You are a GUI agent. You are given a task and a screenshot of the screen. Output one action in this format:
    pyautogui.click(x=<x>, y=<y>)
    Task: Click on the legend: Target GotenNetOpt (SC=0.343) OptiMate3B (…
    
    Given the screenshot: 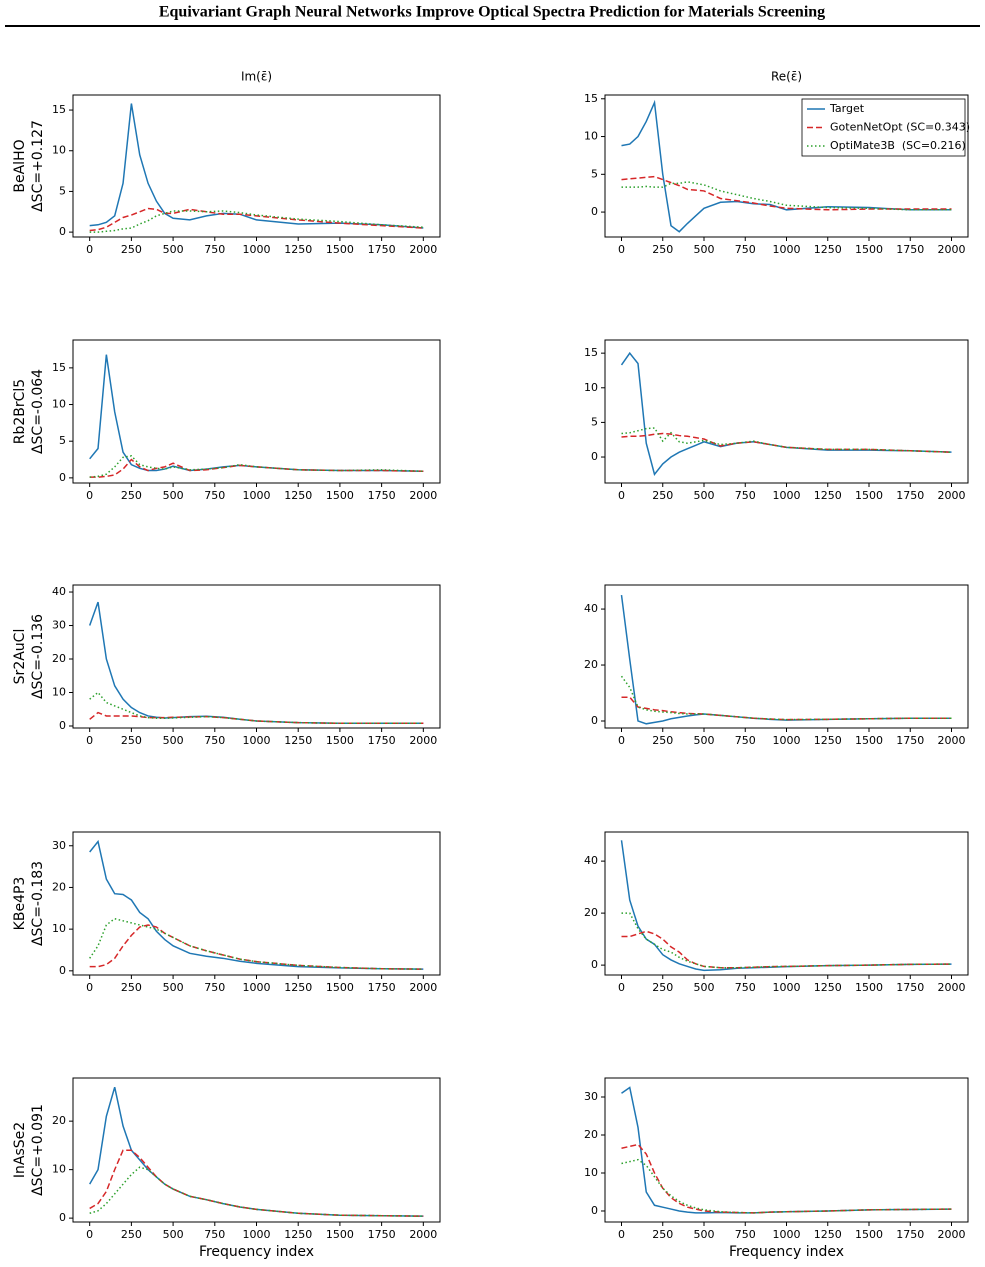 What is the action you would take?
    pyautogui.click(x=885, y=127)
    